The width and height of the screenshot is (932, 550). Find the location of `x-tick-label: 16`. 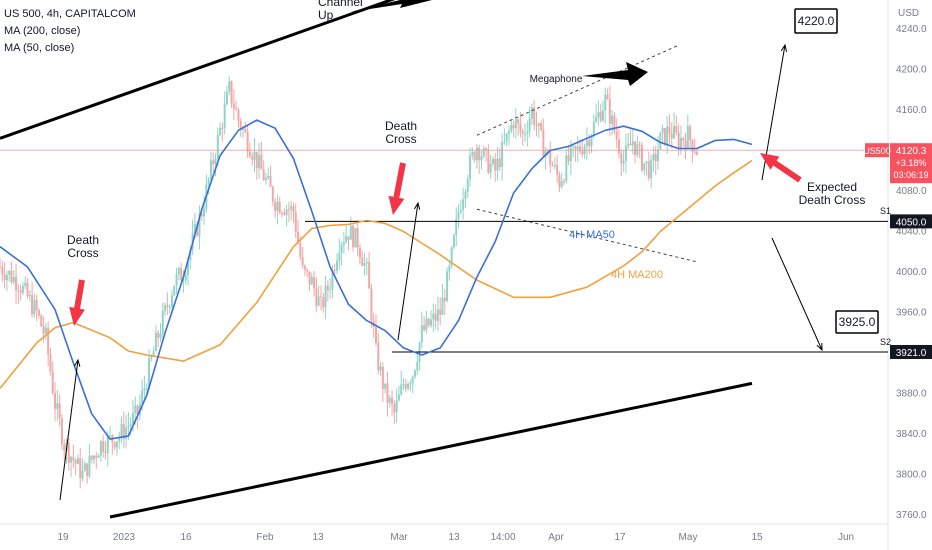

x-tick-label: 16 is located at coordinates (186, 537).